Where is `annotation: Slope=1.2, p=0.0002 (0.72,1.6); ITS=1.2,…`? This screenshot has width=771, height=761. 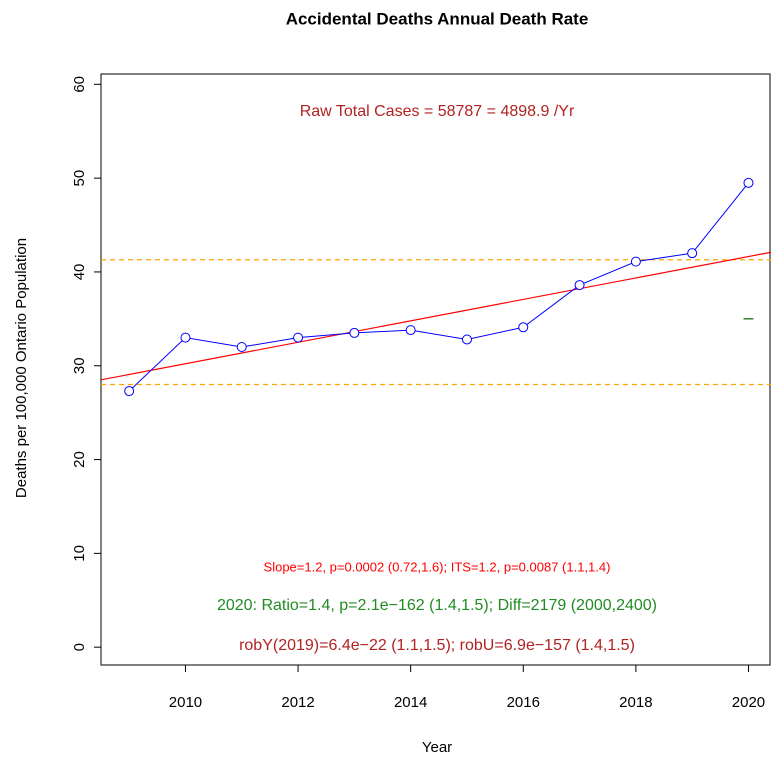 annotation: Slope=1.2, p=0.0002 (0.72,1.6); ITS=1.2,… is located at coordinates (437, 566).